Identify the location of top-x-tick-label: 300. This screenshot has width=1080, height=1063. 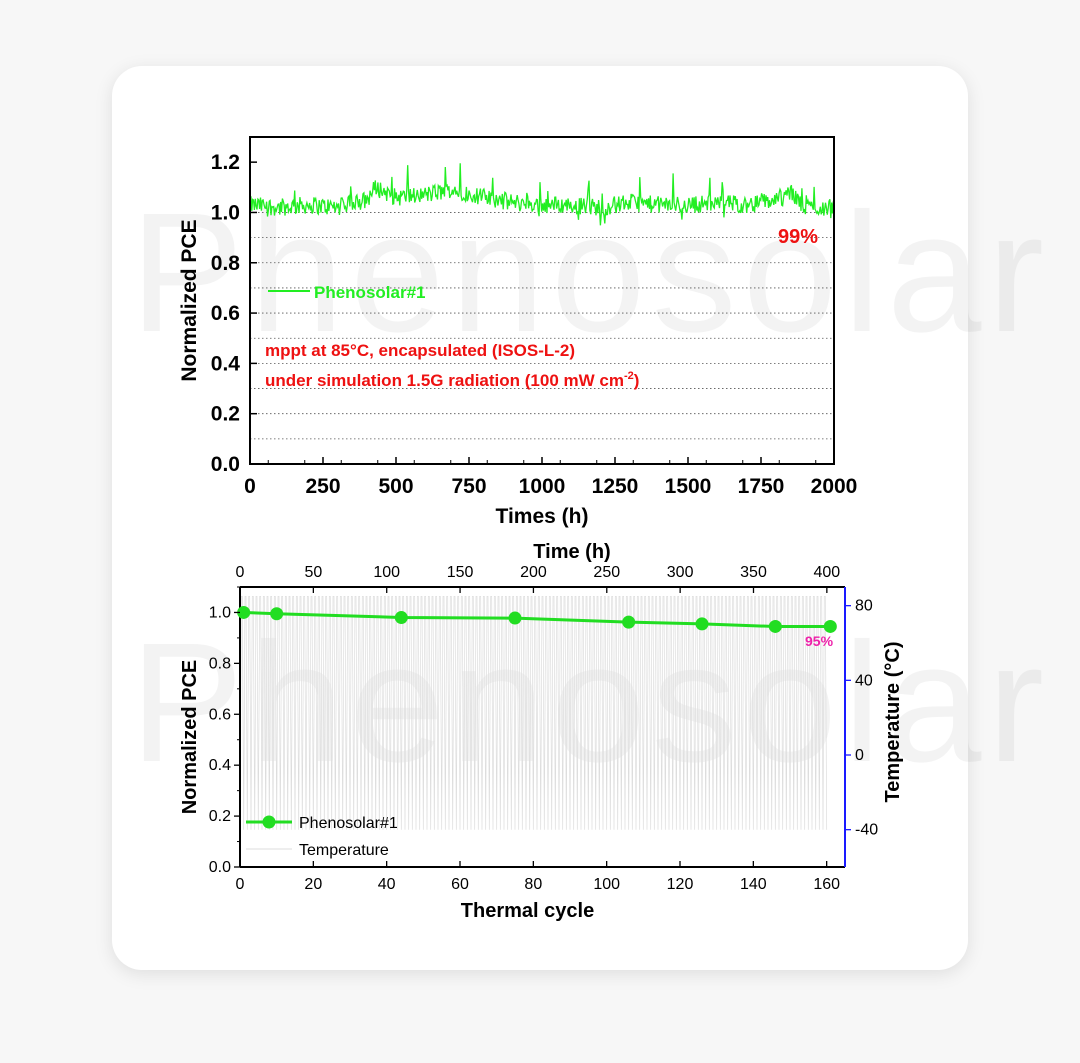
(680, 572).